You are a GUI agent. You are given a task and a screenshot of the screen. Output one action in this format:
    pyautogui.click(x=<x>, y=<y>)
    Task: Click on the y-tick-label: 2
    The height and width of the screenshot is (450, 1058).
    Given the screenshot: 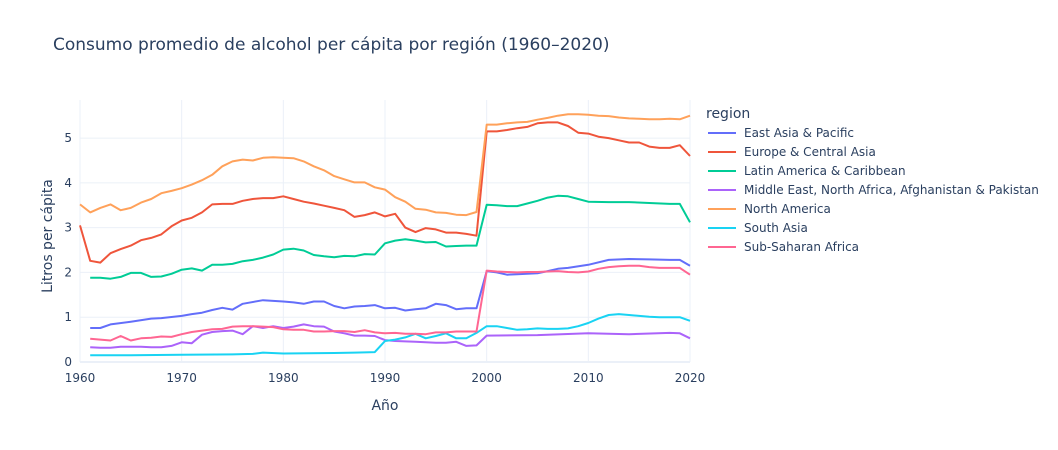 What is the action you would take?
    pyautogui.click(x=68, y=272)
    